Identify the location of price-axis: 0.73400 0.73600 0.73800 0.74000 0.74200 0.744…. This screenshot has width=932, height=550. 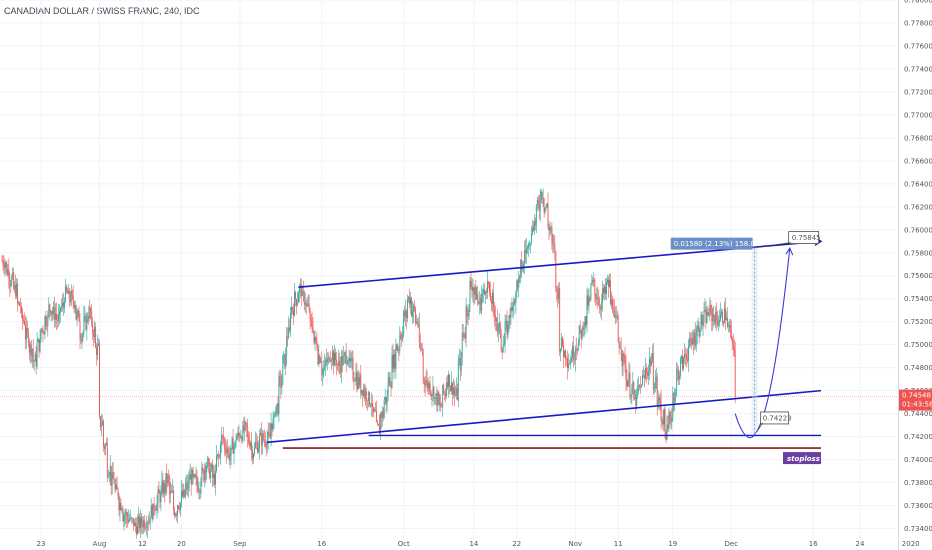
(915, 275).